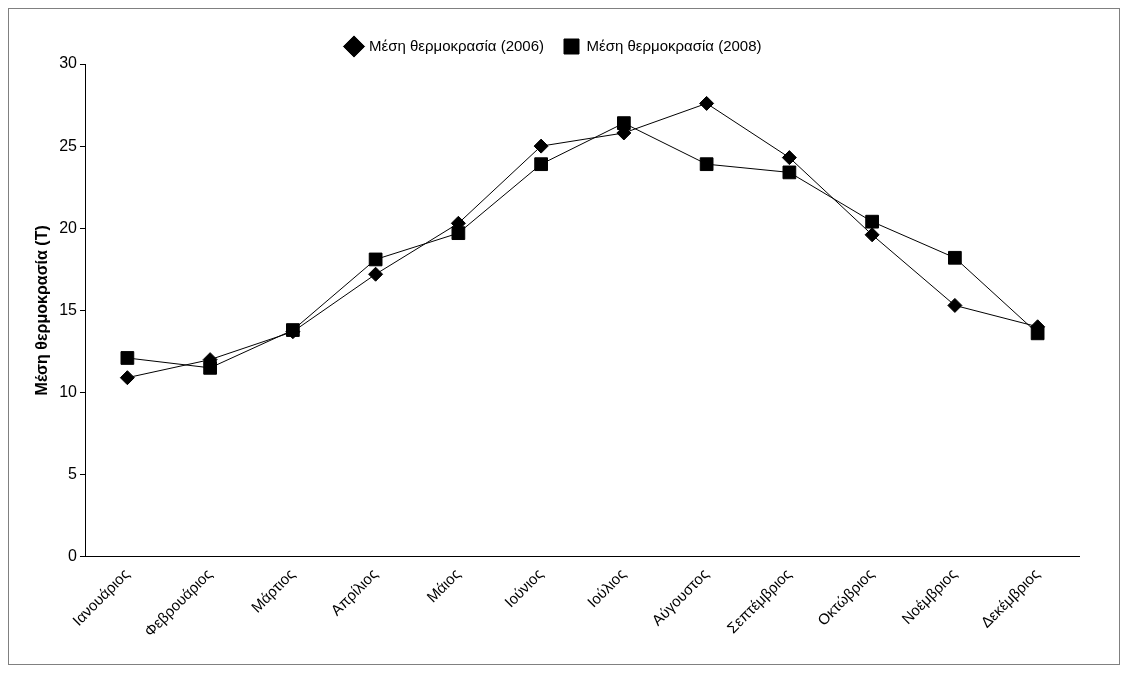  Describe the element at coordinates (68, 145) in the screenshot. I see `y-tick-label: 25` at that location.